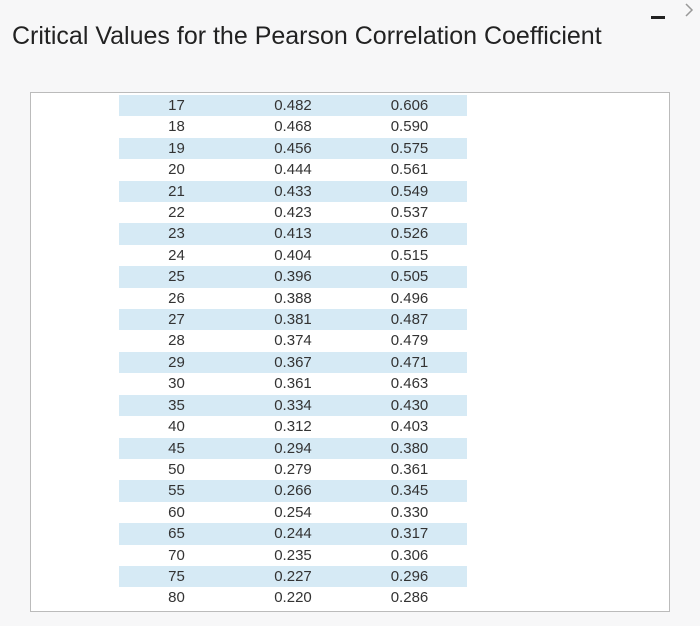 The width and height of the screenshot is (700, 626). What do you see at coordinates (409, 576) in the screenshot?
I see `table-cell: 0.296` at bounding box center [409, 576].